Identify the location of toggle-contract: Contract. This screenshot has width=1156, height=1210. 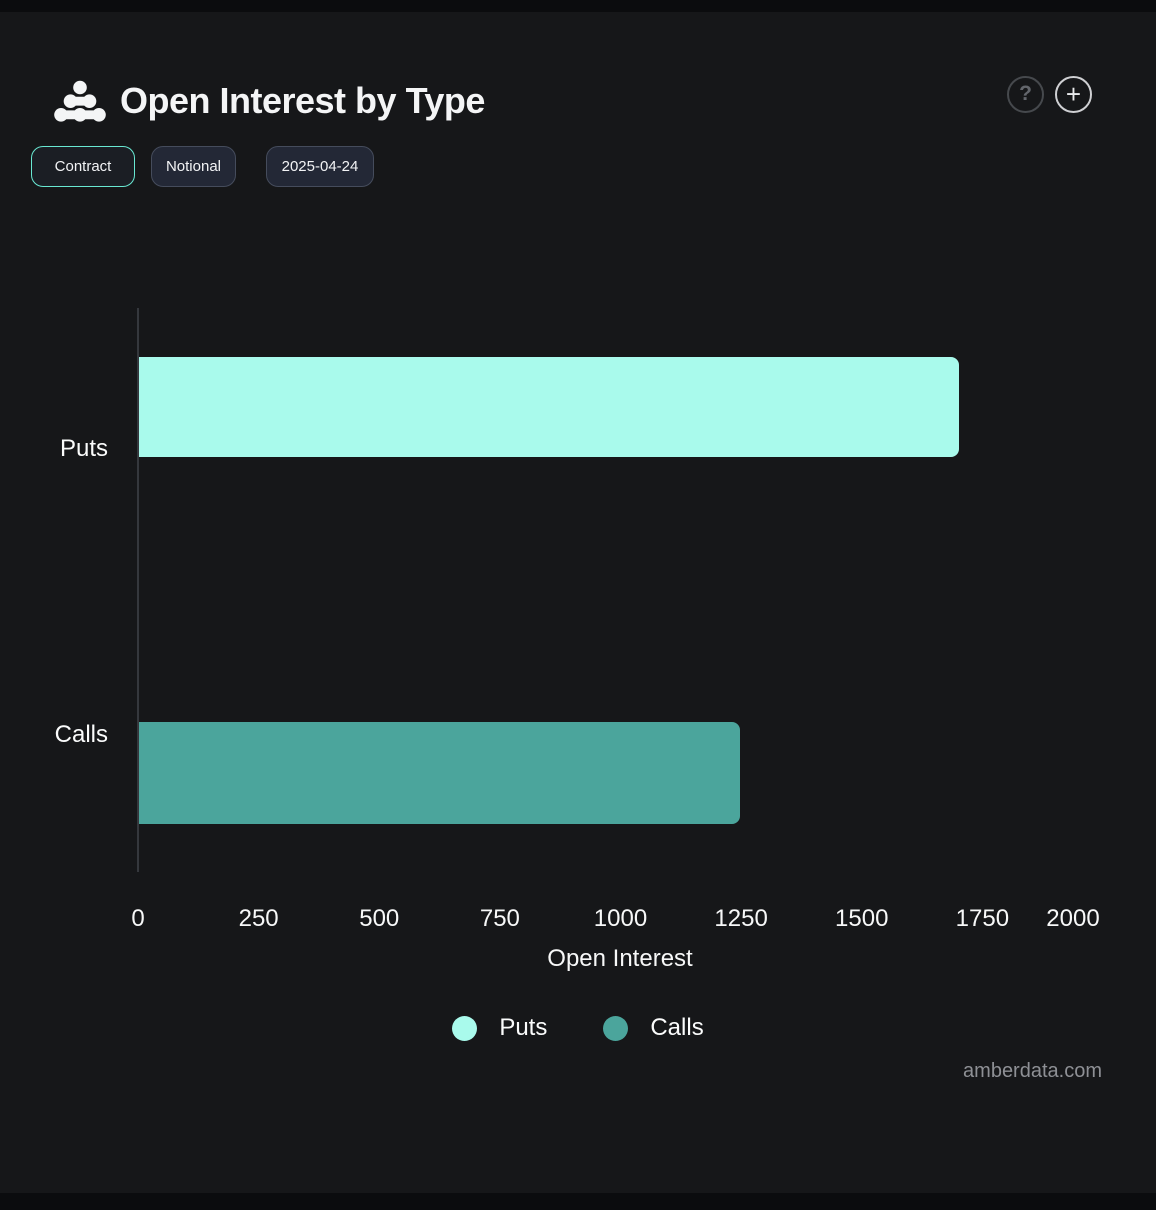
(83, 166).